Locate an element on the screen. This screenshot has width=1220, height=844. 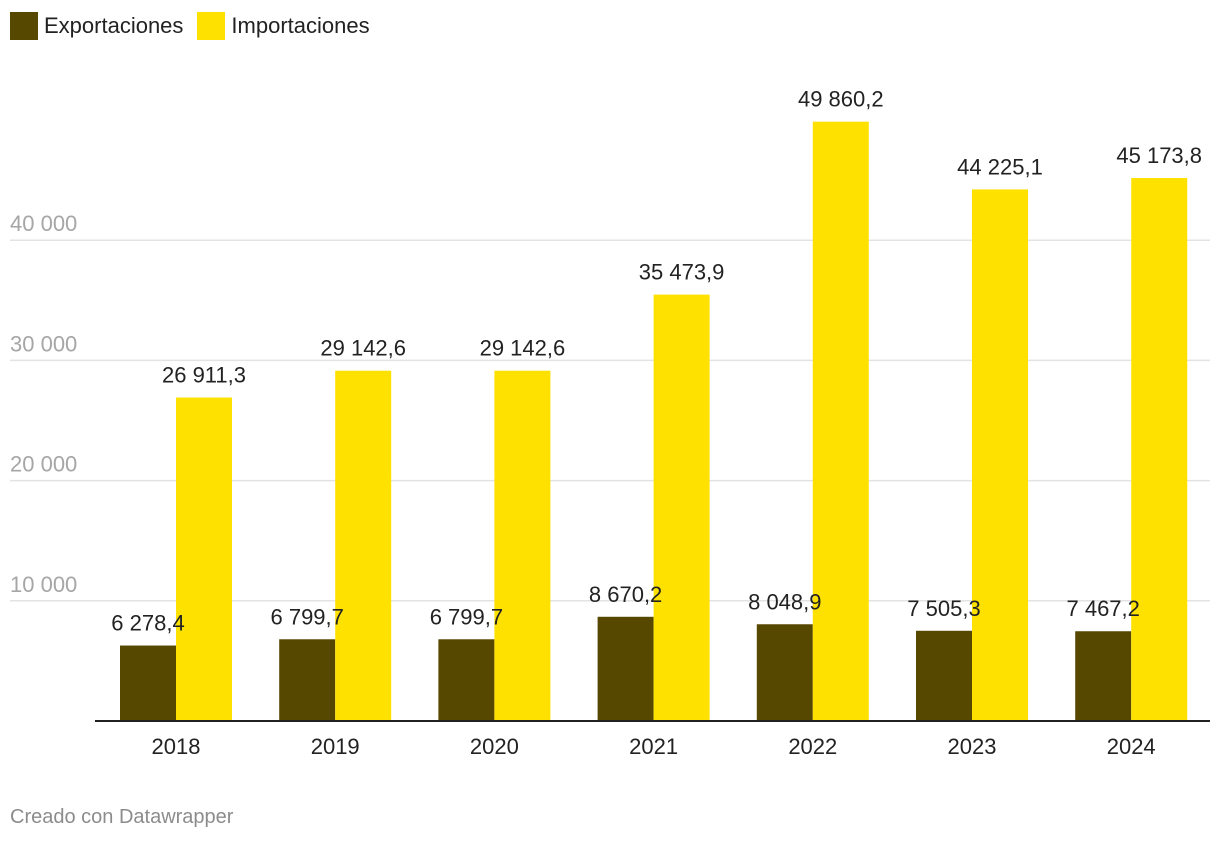
x-tick-label: 2024 is located at coordinates (1131, 746).